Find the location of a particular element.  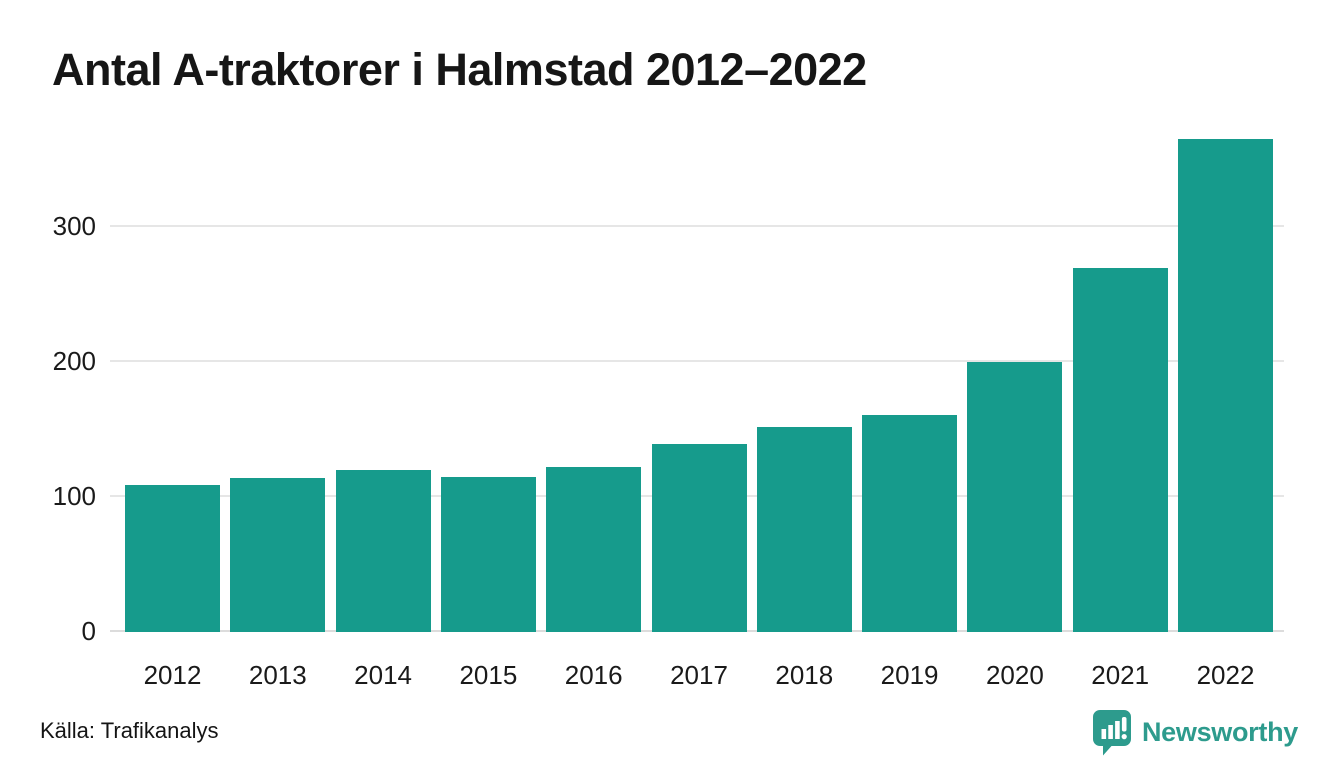

x-axis-tick-2020: 2020 is located at coordinates (1014, 675).